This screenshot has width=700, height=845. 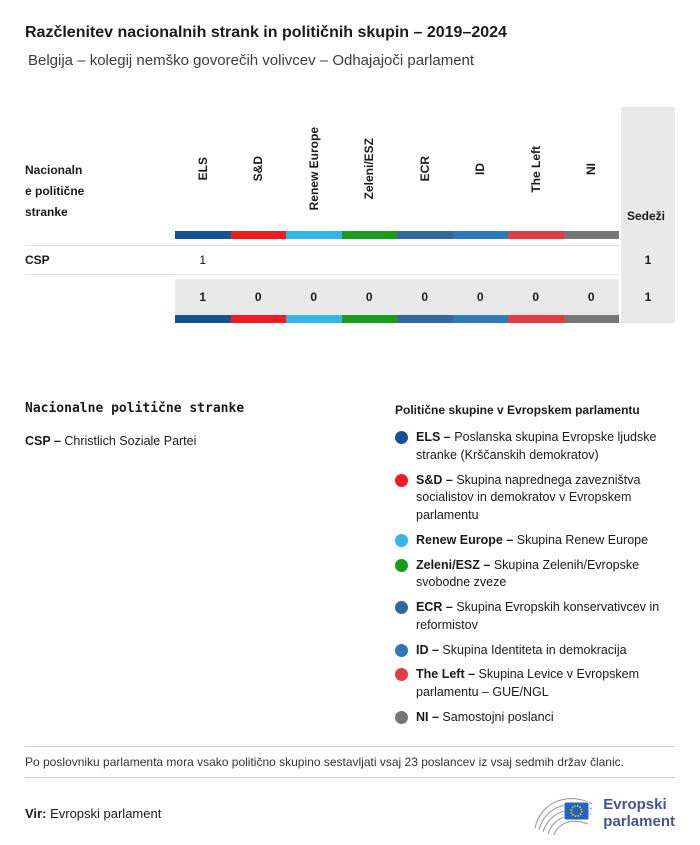 What do you see at coordinates (465, 539) in the screenshot?
I see `group-abbr: Renew Europe –` at bounding box center [465, 539].